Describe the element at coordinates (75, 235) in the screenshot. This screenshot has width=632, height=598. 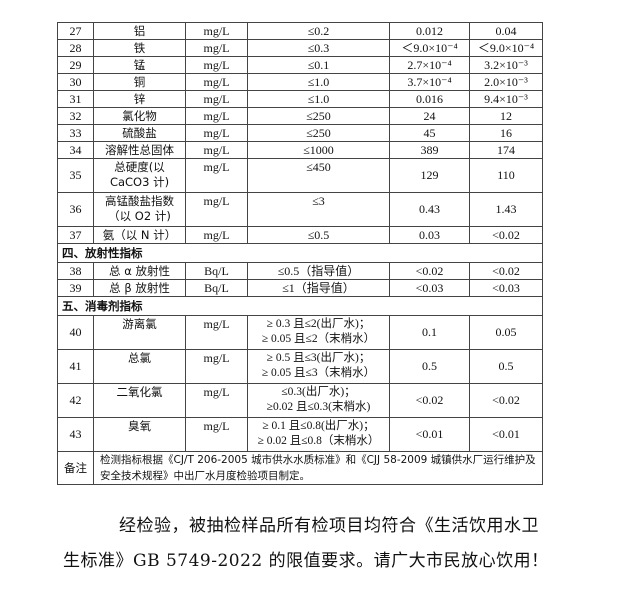
I see `row-number: 37` at that location.